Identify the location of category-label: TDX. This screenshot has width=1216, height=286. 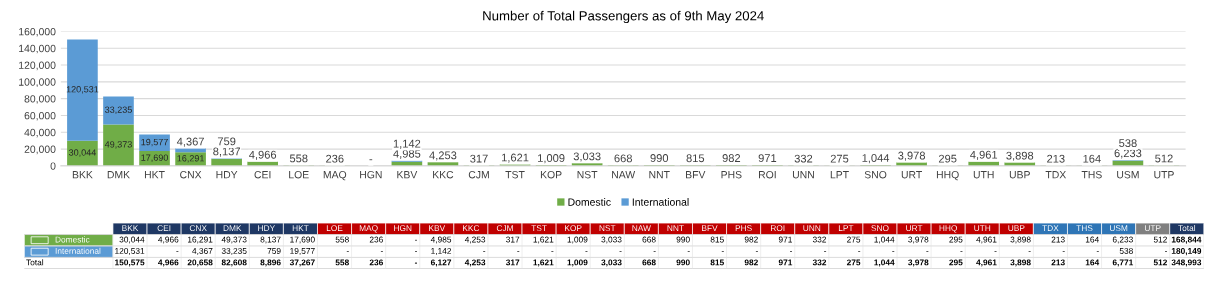
(1050, 228).